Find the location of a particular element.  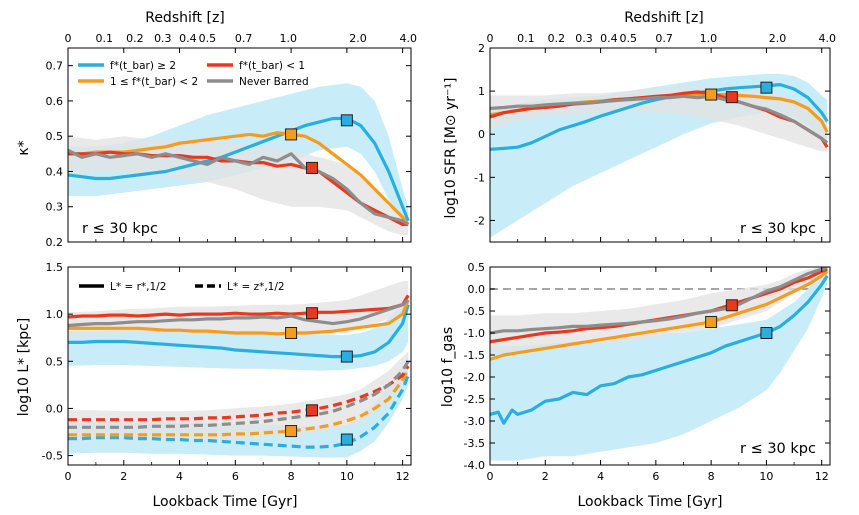

kappa-ylabel: κ* is located at coordinates (24, 147).